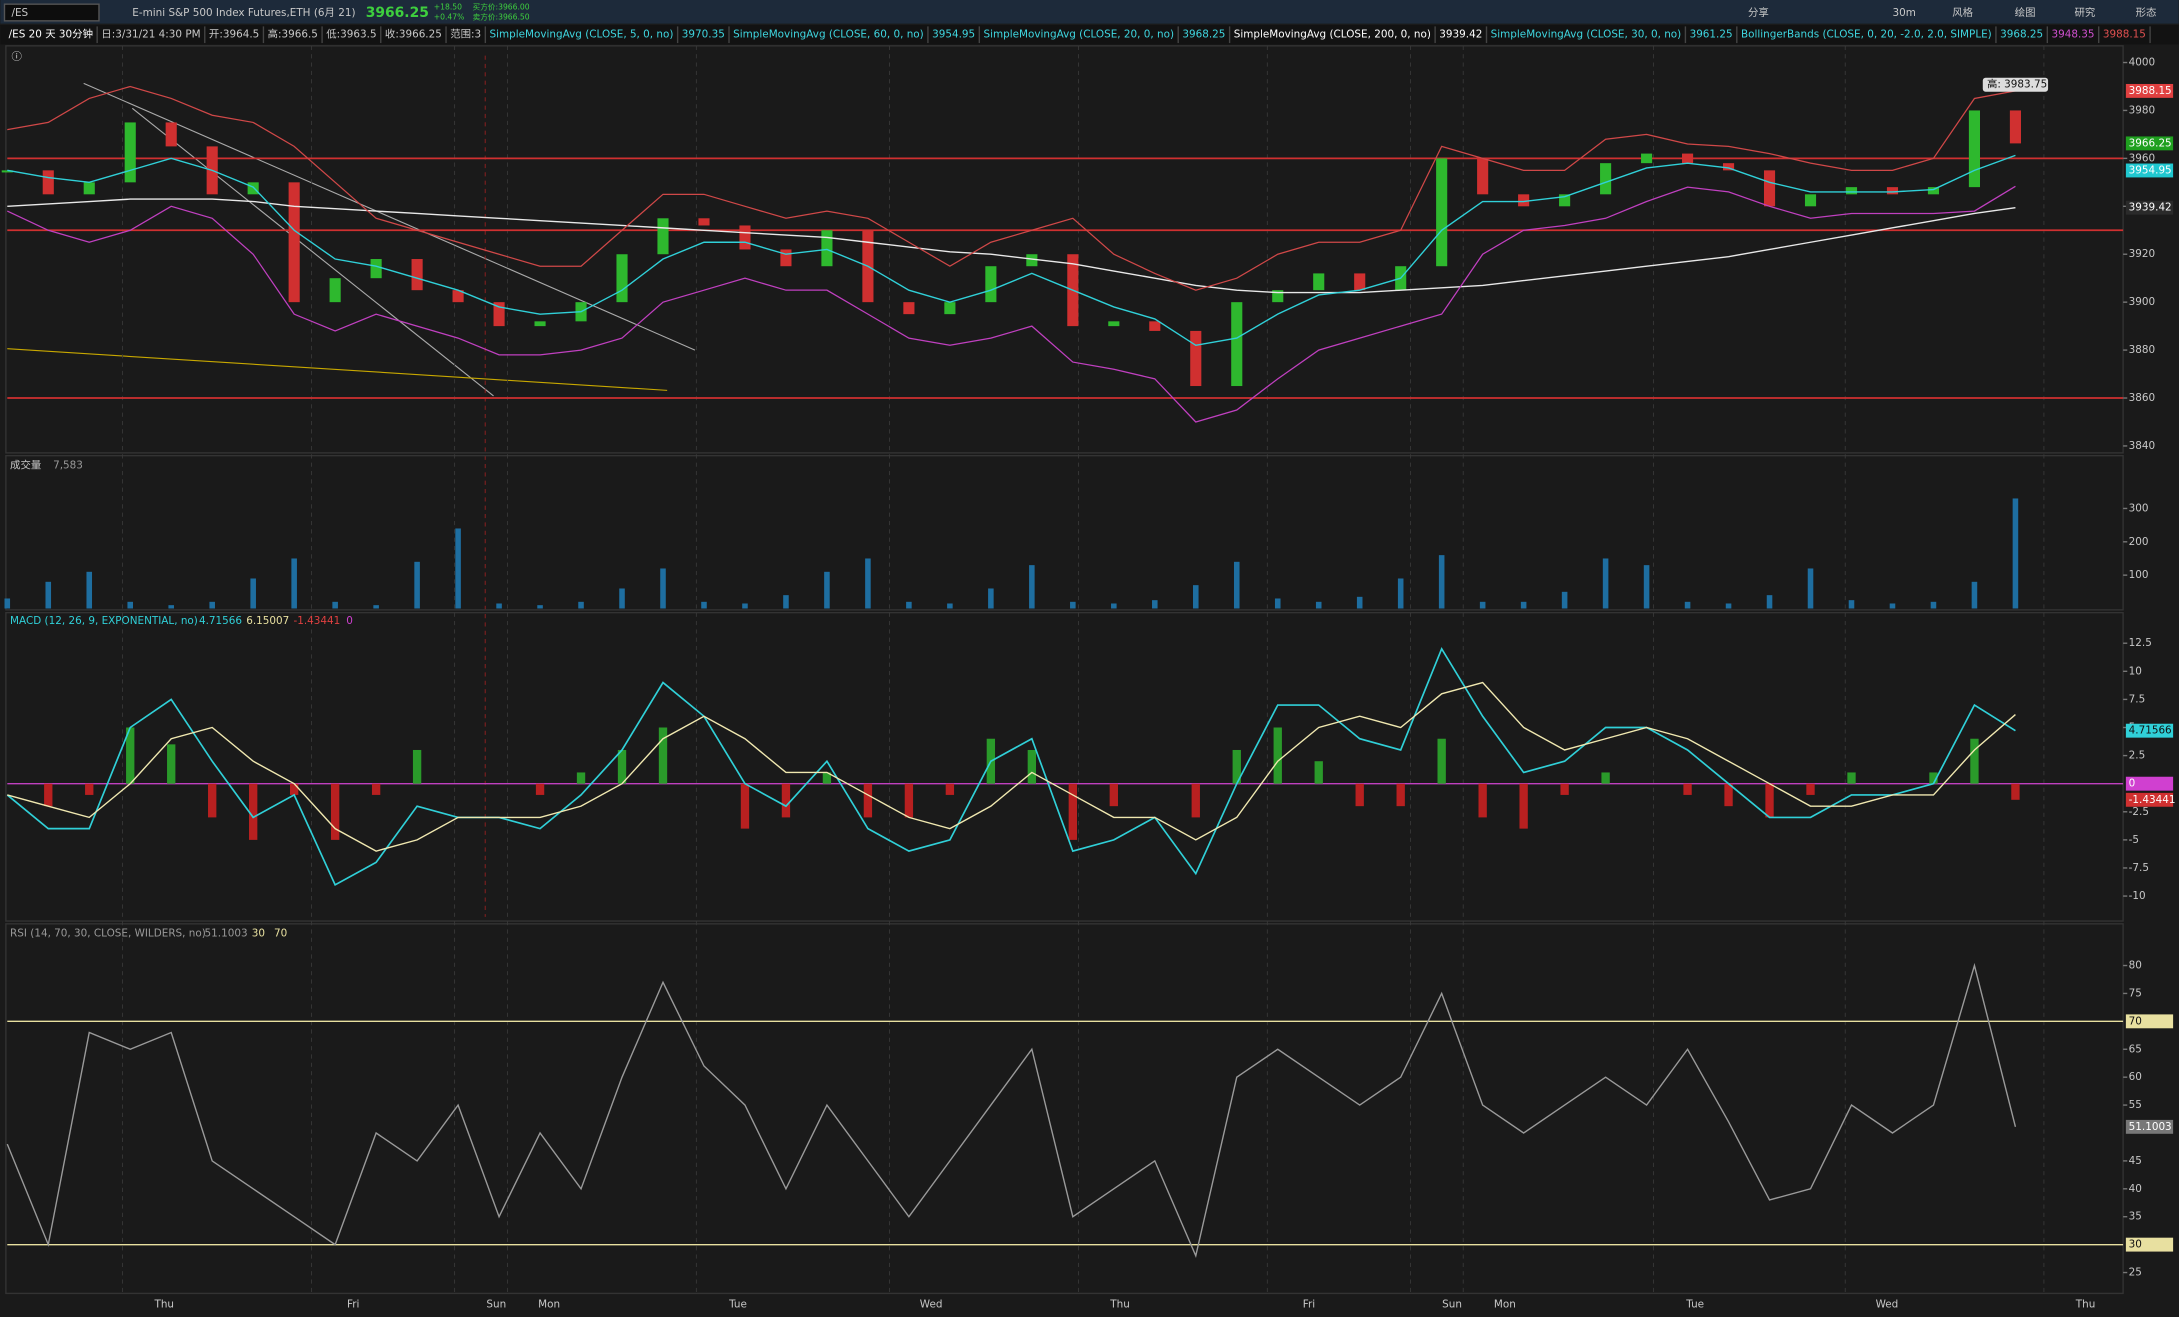  Describe the element at coordinates (1309, 1304) in the screenshot. I see `x-axis-label: Fri` at that location.